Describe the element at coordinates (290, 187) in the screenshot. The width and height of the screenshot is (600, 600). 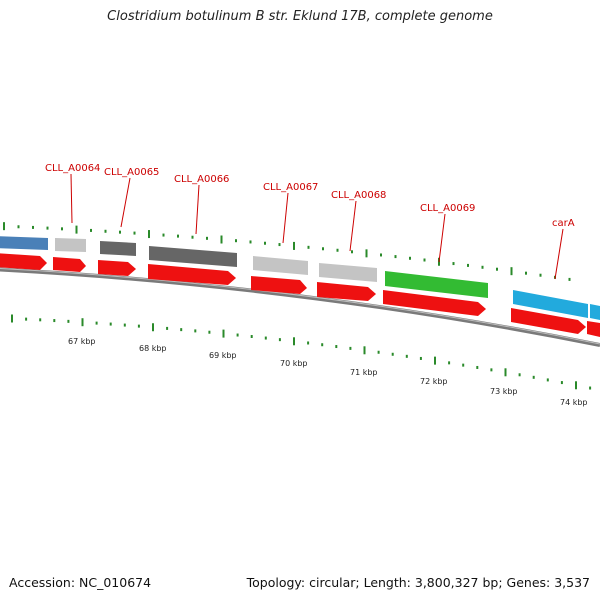
I see `gene-label: CLL_A0067` at that location.